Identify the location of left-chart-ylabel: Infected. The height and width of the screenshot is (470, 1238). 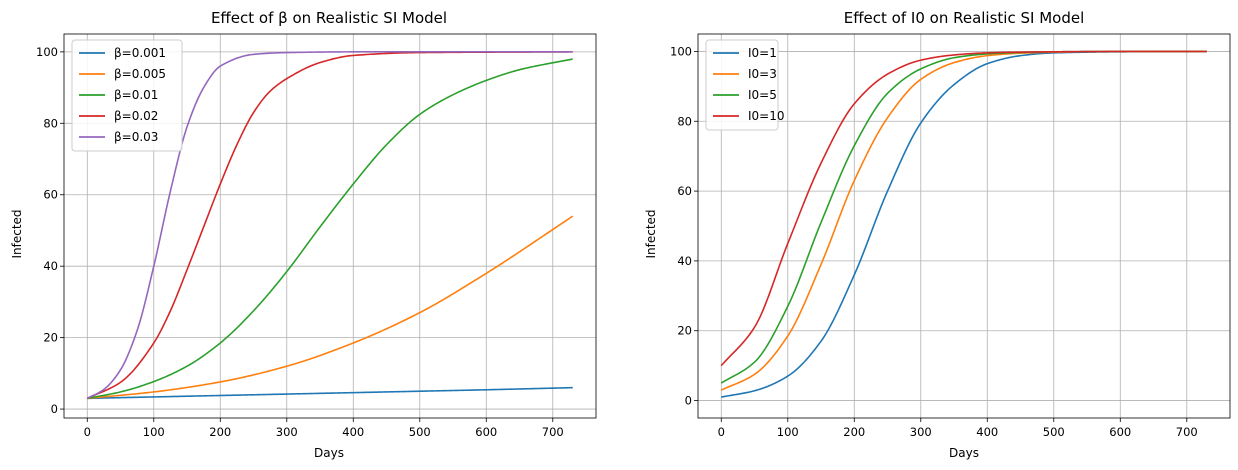
(17, 233).